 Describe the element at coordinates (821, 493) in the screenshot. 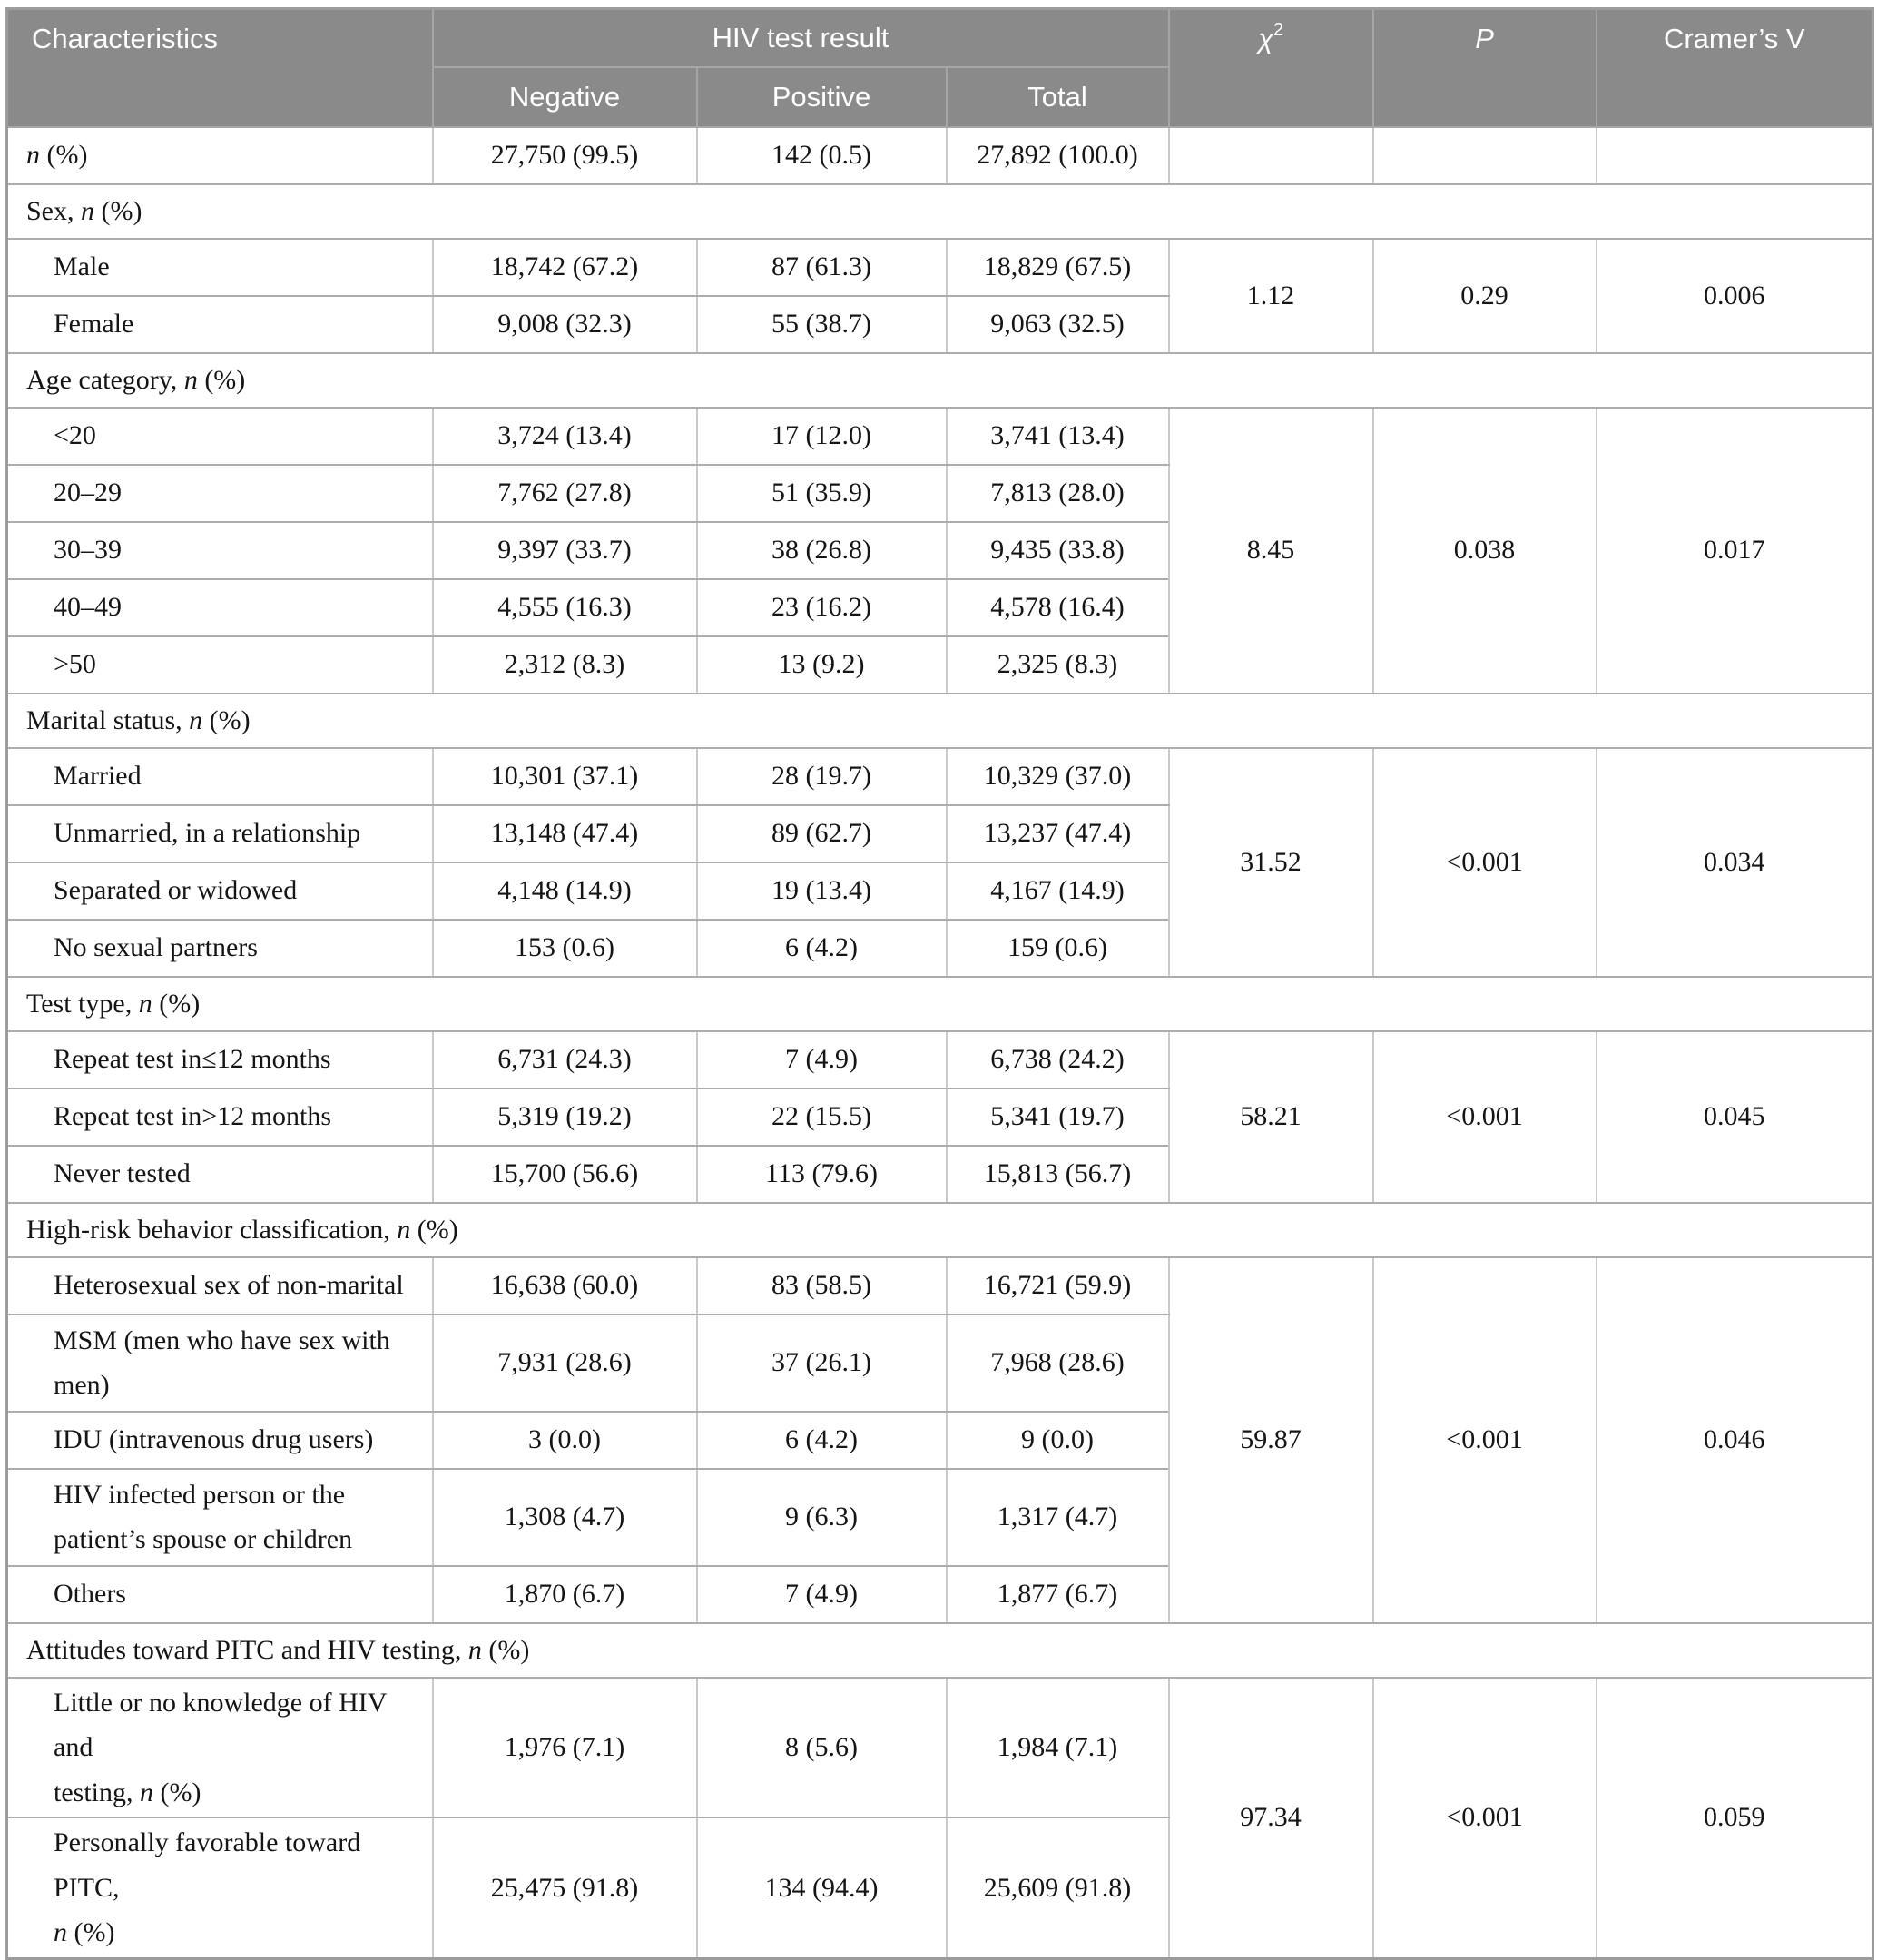

I see `cell-age-20-29-positive: 51 (35.9)` at that location.